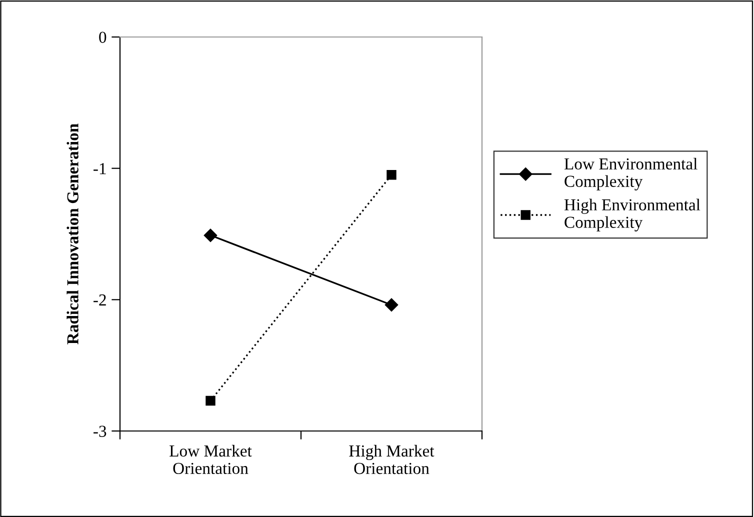 This screenshot has height=517, width=754. Describe the element at coordinates (100, 300) in the screenshot. I see `y-tick-label: -2` at that location.